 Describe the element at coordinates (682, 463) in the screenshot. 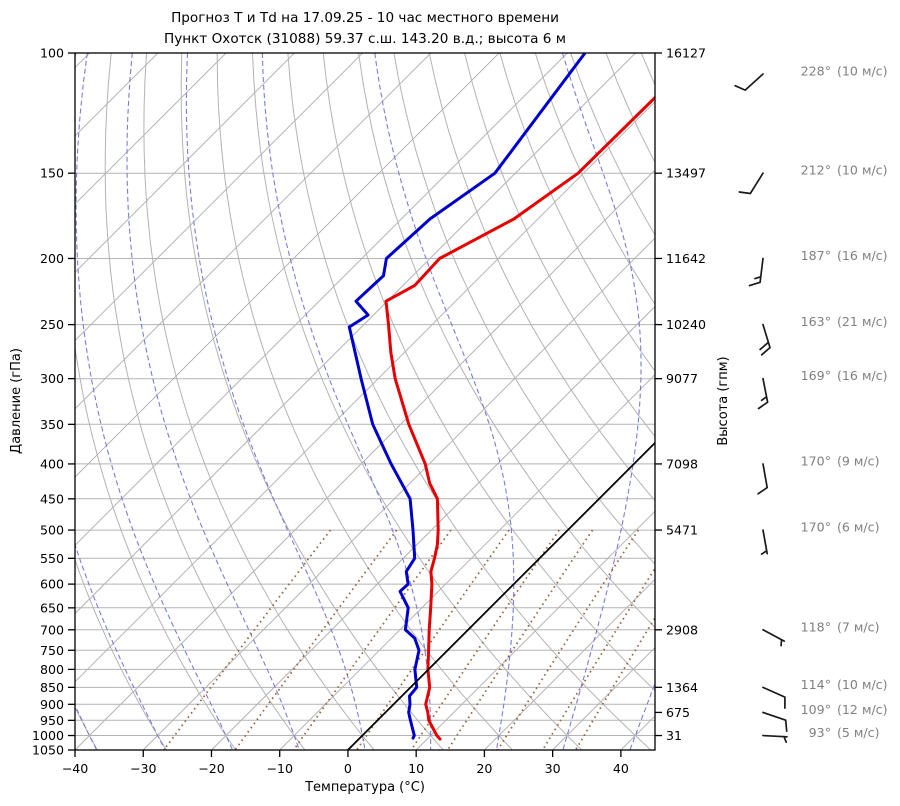

I see `height-tick-label: 7098` at that location.